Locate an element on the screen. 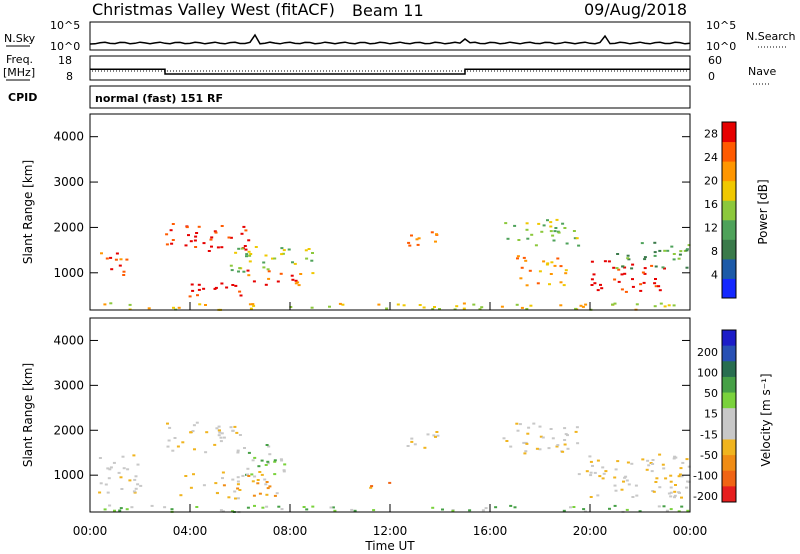 This screenshot has width=800, height=554. noise-left-tick-bottom: 10^0 is located at coordinates (65, 46).